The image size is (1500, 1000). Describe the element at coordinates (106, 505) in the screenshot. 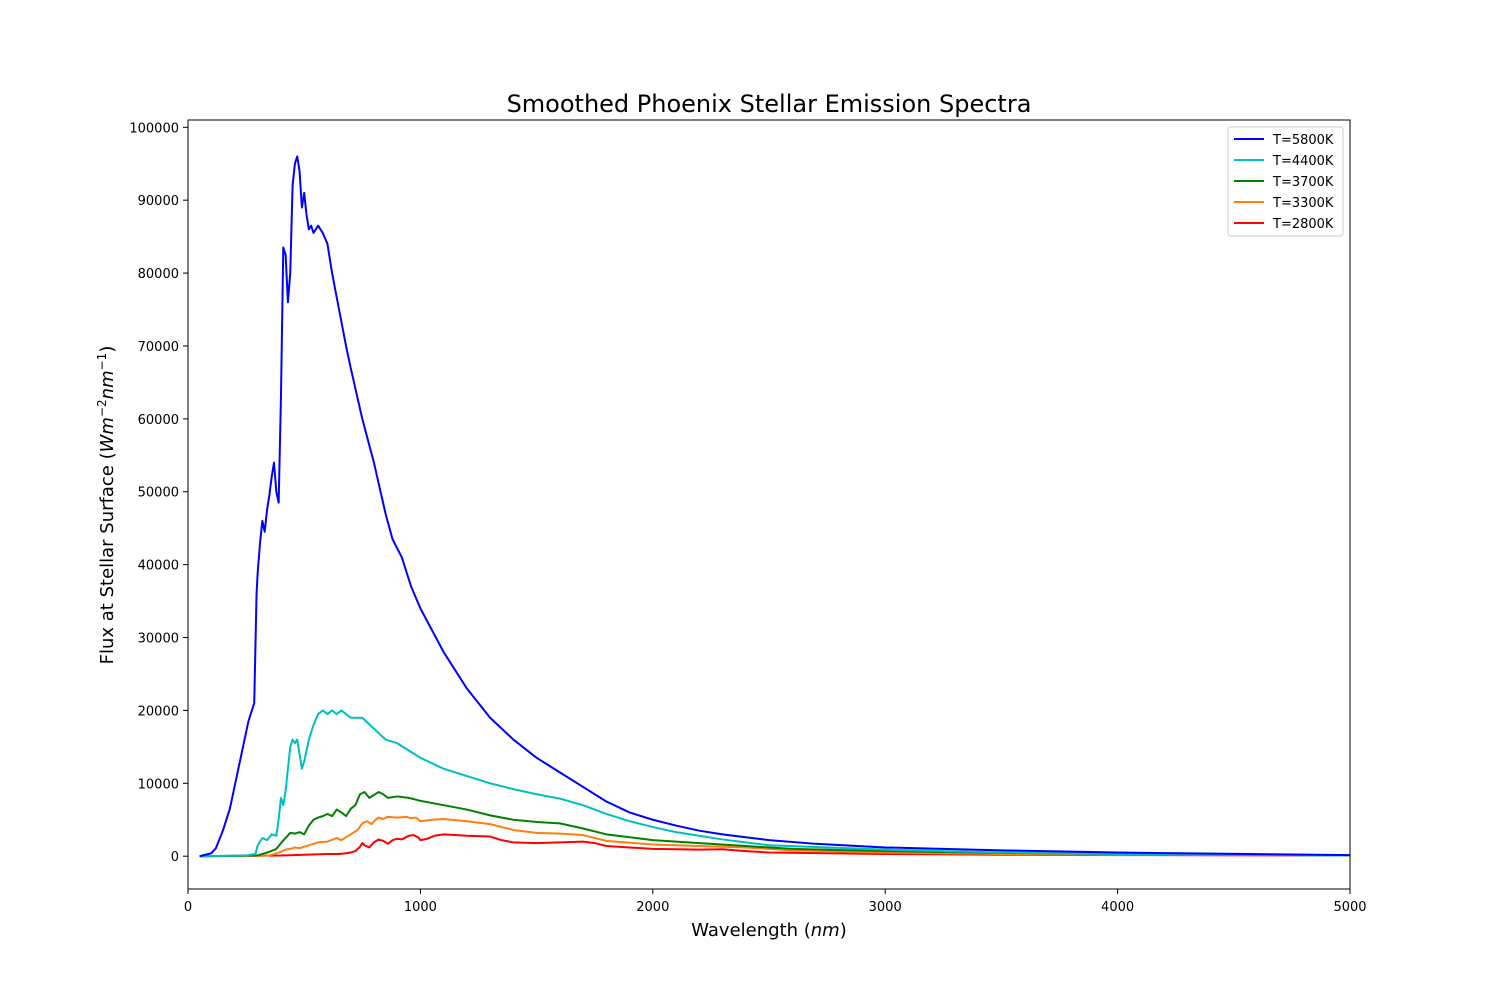

I see `y-axis-label: Flux at Stellar Surface (Wm−2nm−1)` at that location.